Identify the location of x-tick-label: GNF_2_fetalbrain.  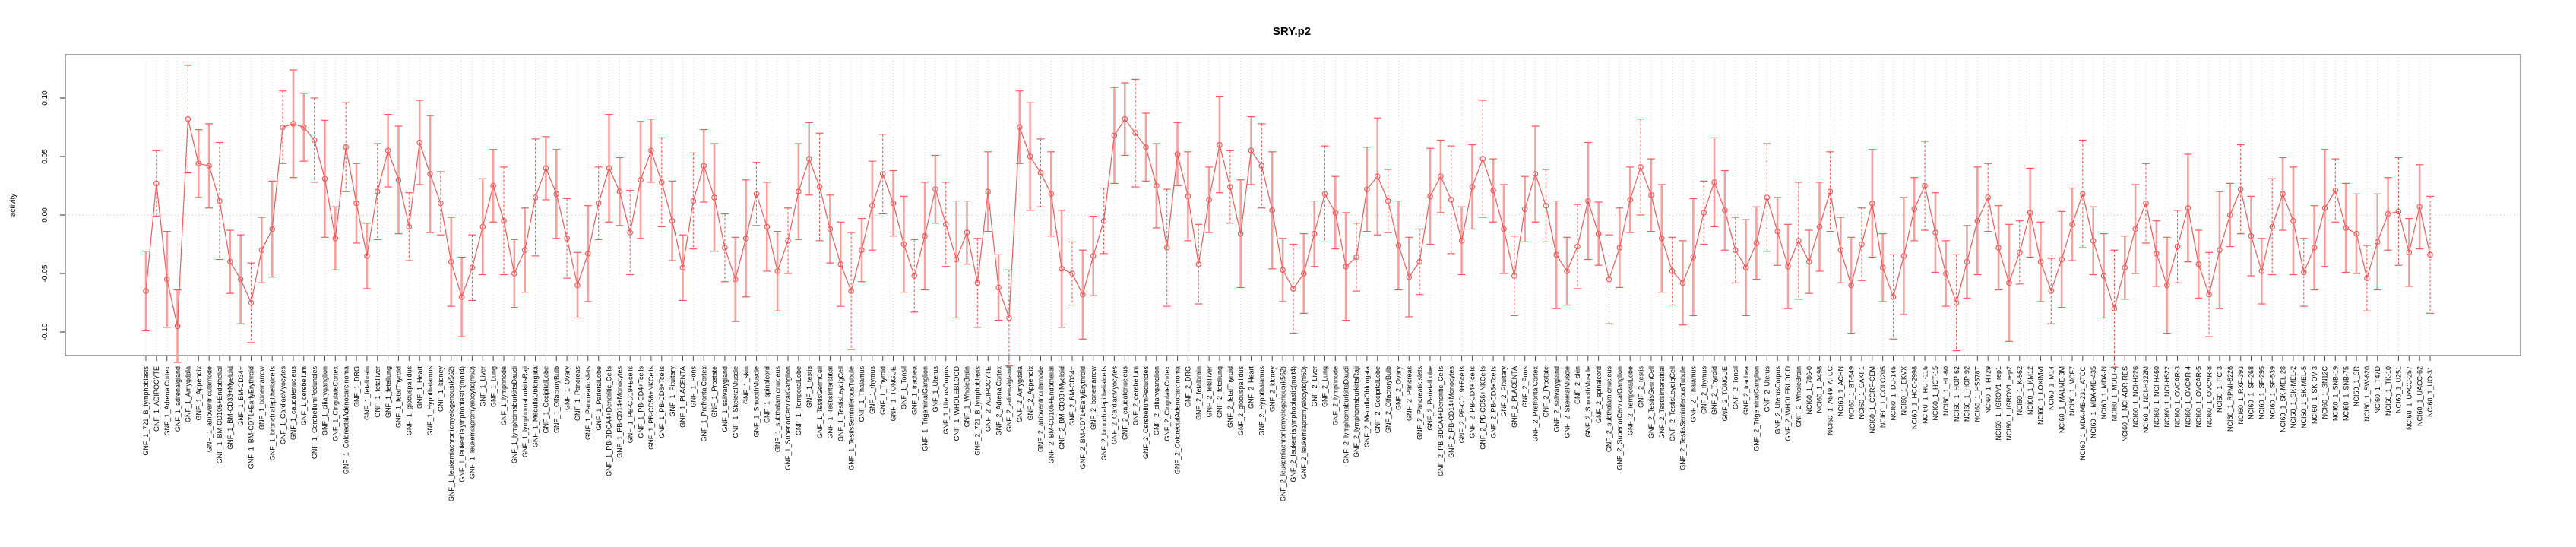
(1198, 393).